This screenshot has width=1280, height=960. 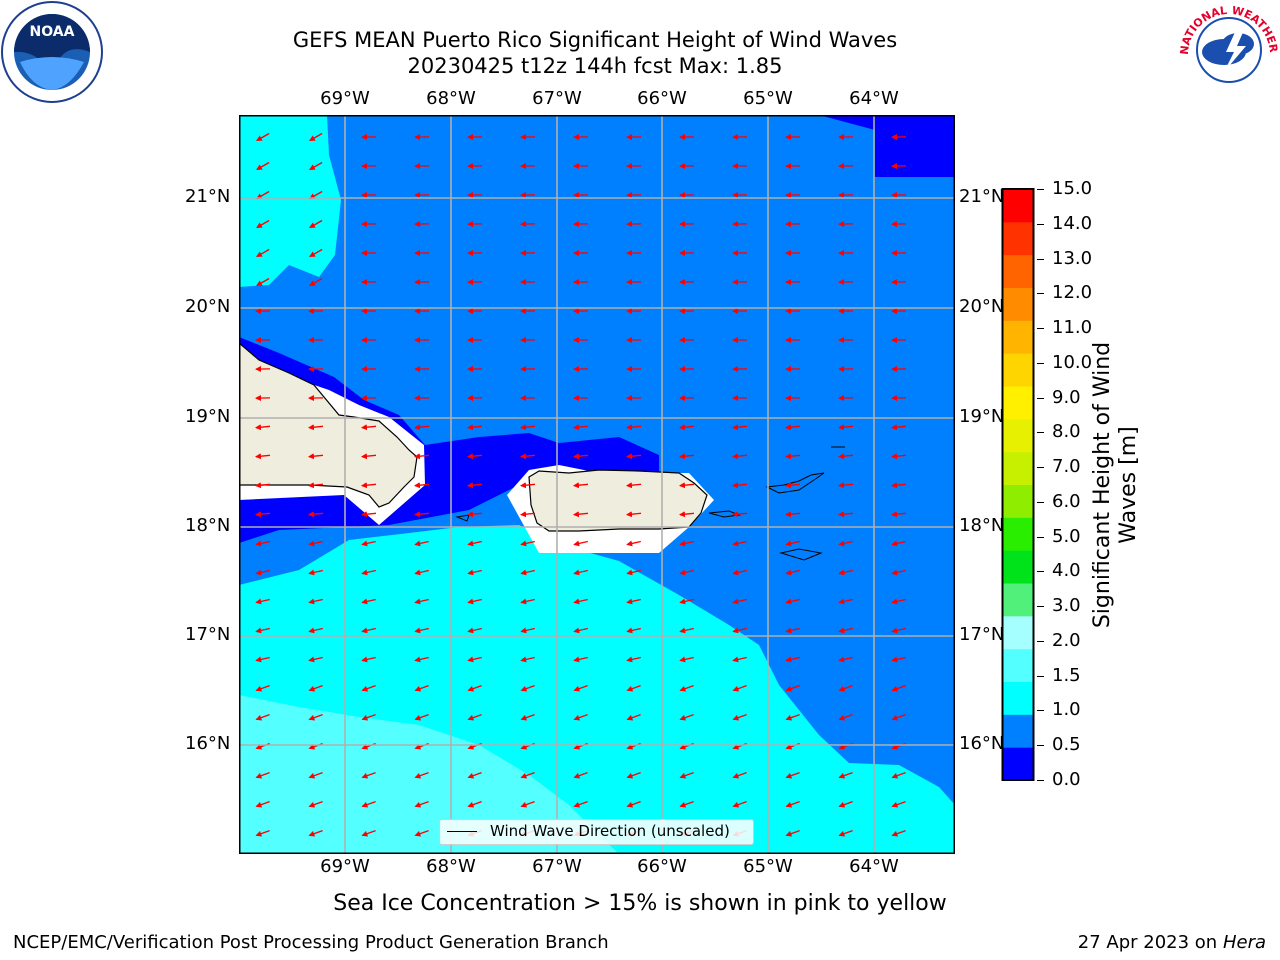 What do you see at coordinates (1072, 362) in the screenshot?
I see `colorbar-tick-label: 10.0` at bounding box center [1072, 362].